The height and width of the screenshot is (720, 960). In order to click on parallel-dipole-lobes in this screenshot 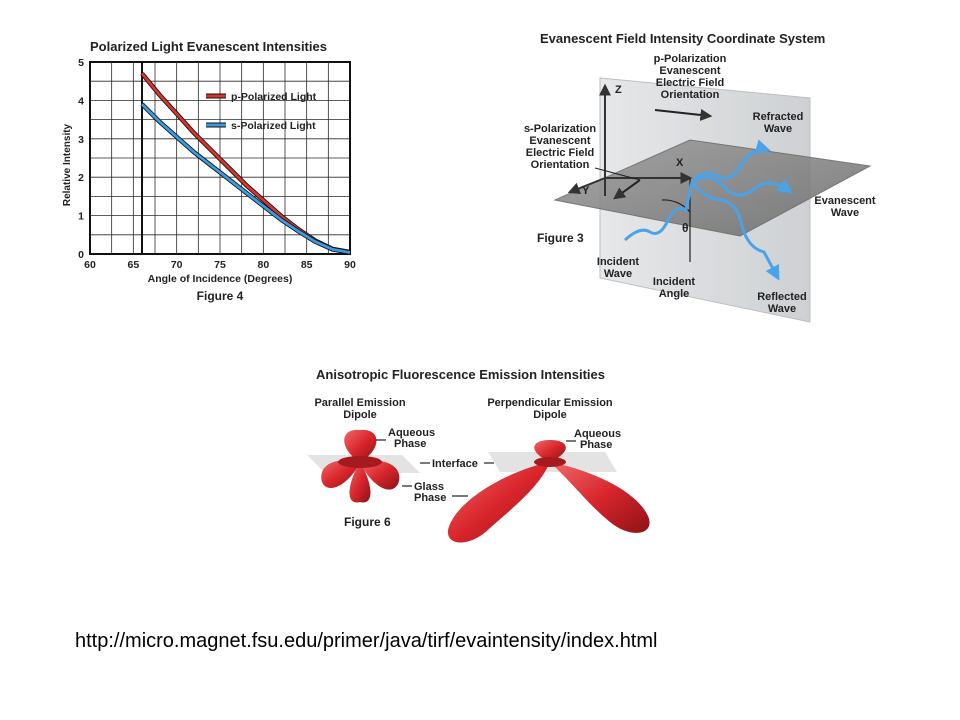, I will do `click(360, 466)`.